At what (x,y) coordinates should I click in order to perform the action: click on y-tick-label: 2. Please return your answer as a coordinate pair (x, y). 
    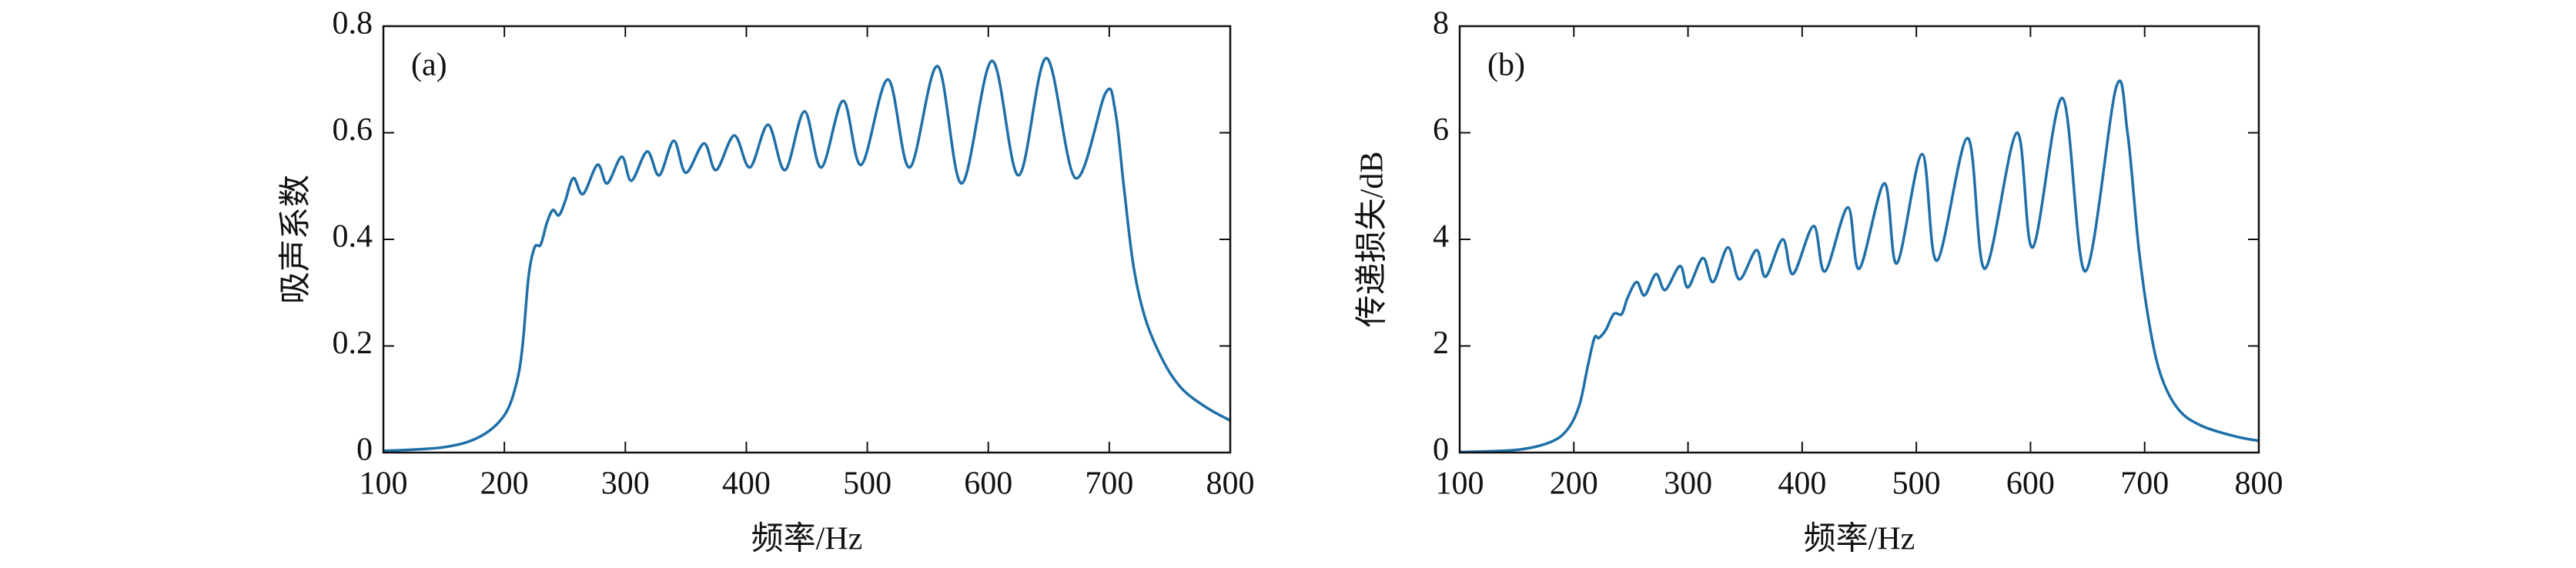
    Looking at the image, I should click on (1441, 343).